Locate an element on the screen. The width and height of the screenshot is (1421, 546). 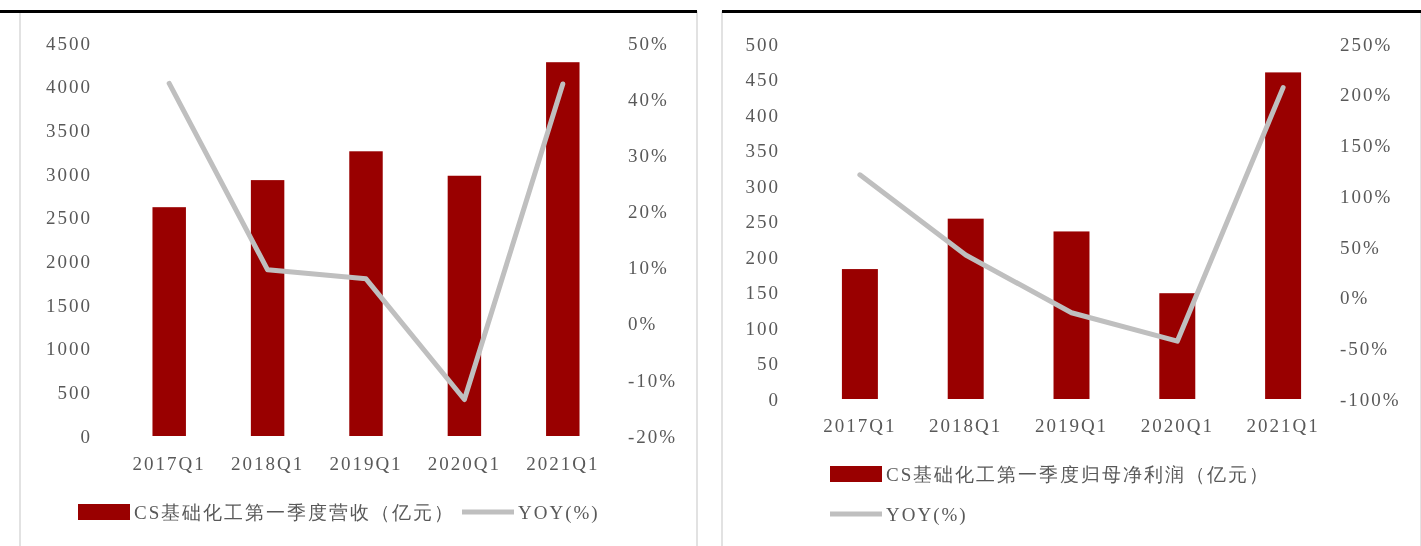
y-tick-label: 4000 is located at coordinates (69, 87).